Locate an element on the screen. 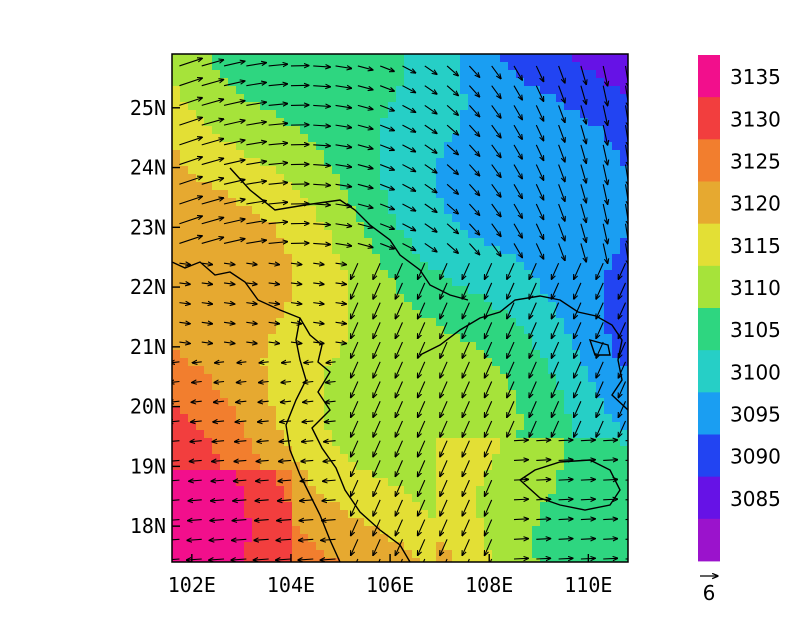 This screenshot has width=800, height=618. reference-vector-label: 6 is located at coordinates (709, 593).